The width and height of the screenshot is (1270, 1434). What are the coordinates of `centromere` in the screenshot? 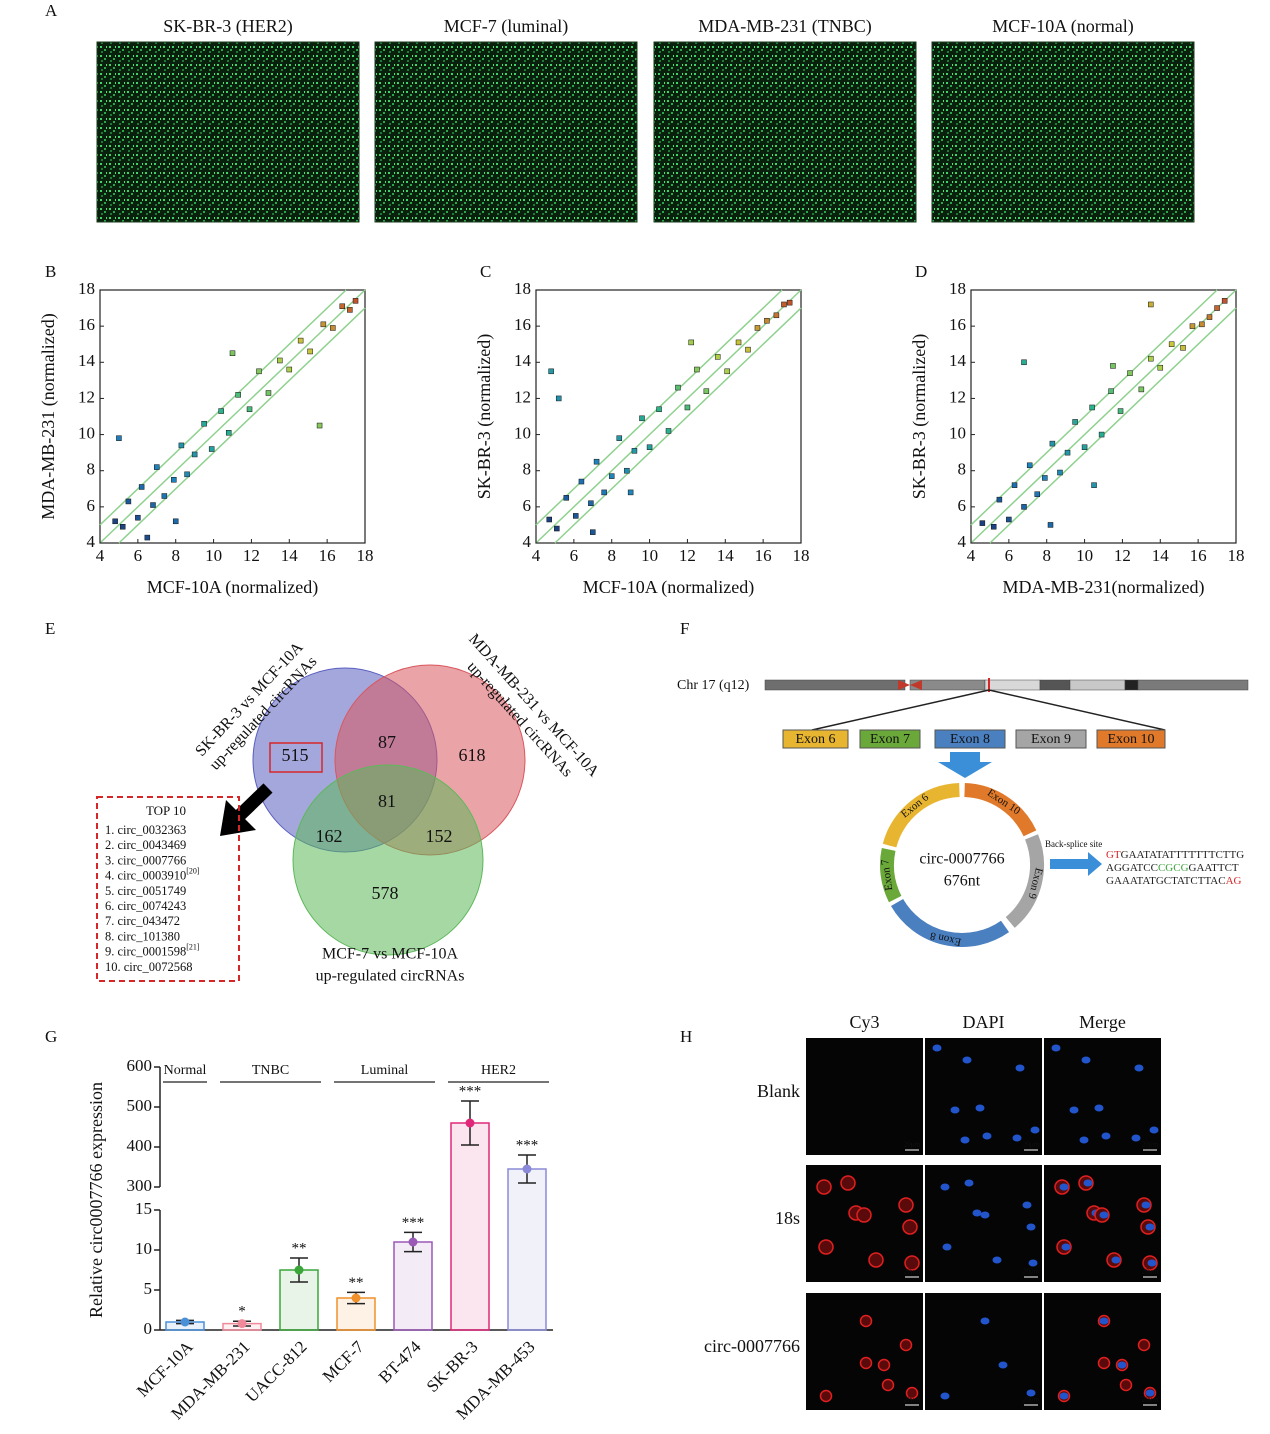 It's located at (916, 685).